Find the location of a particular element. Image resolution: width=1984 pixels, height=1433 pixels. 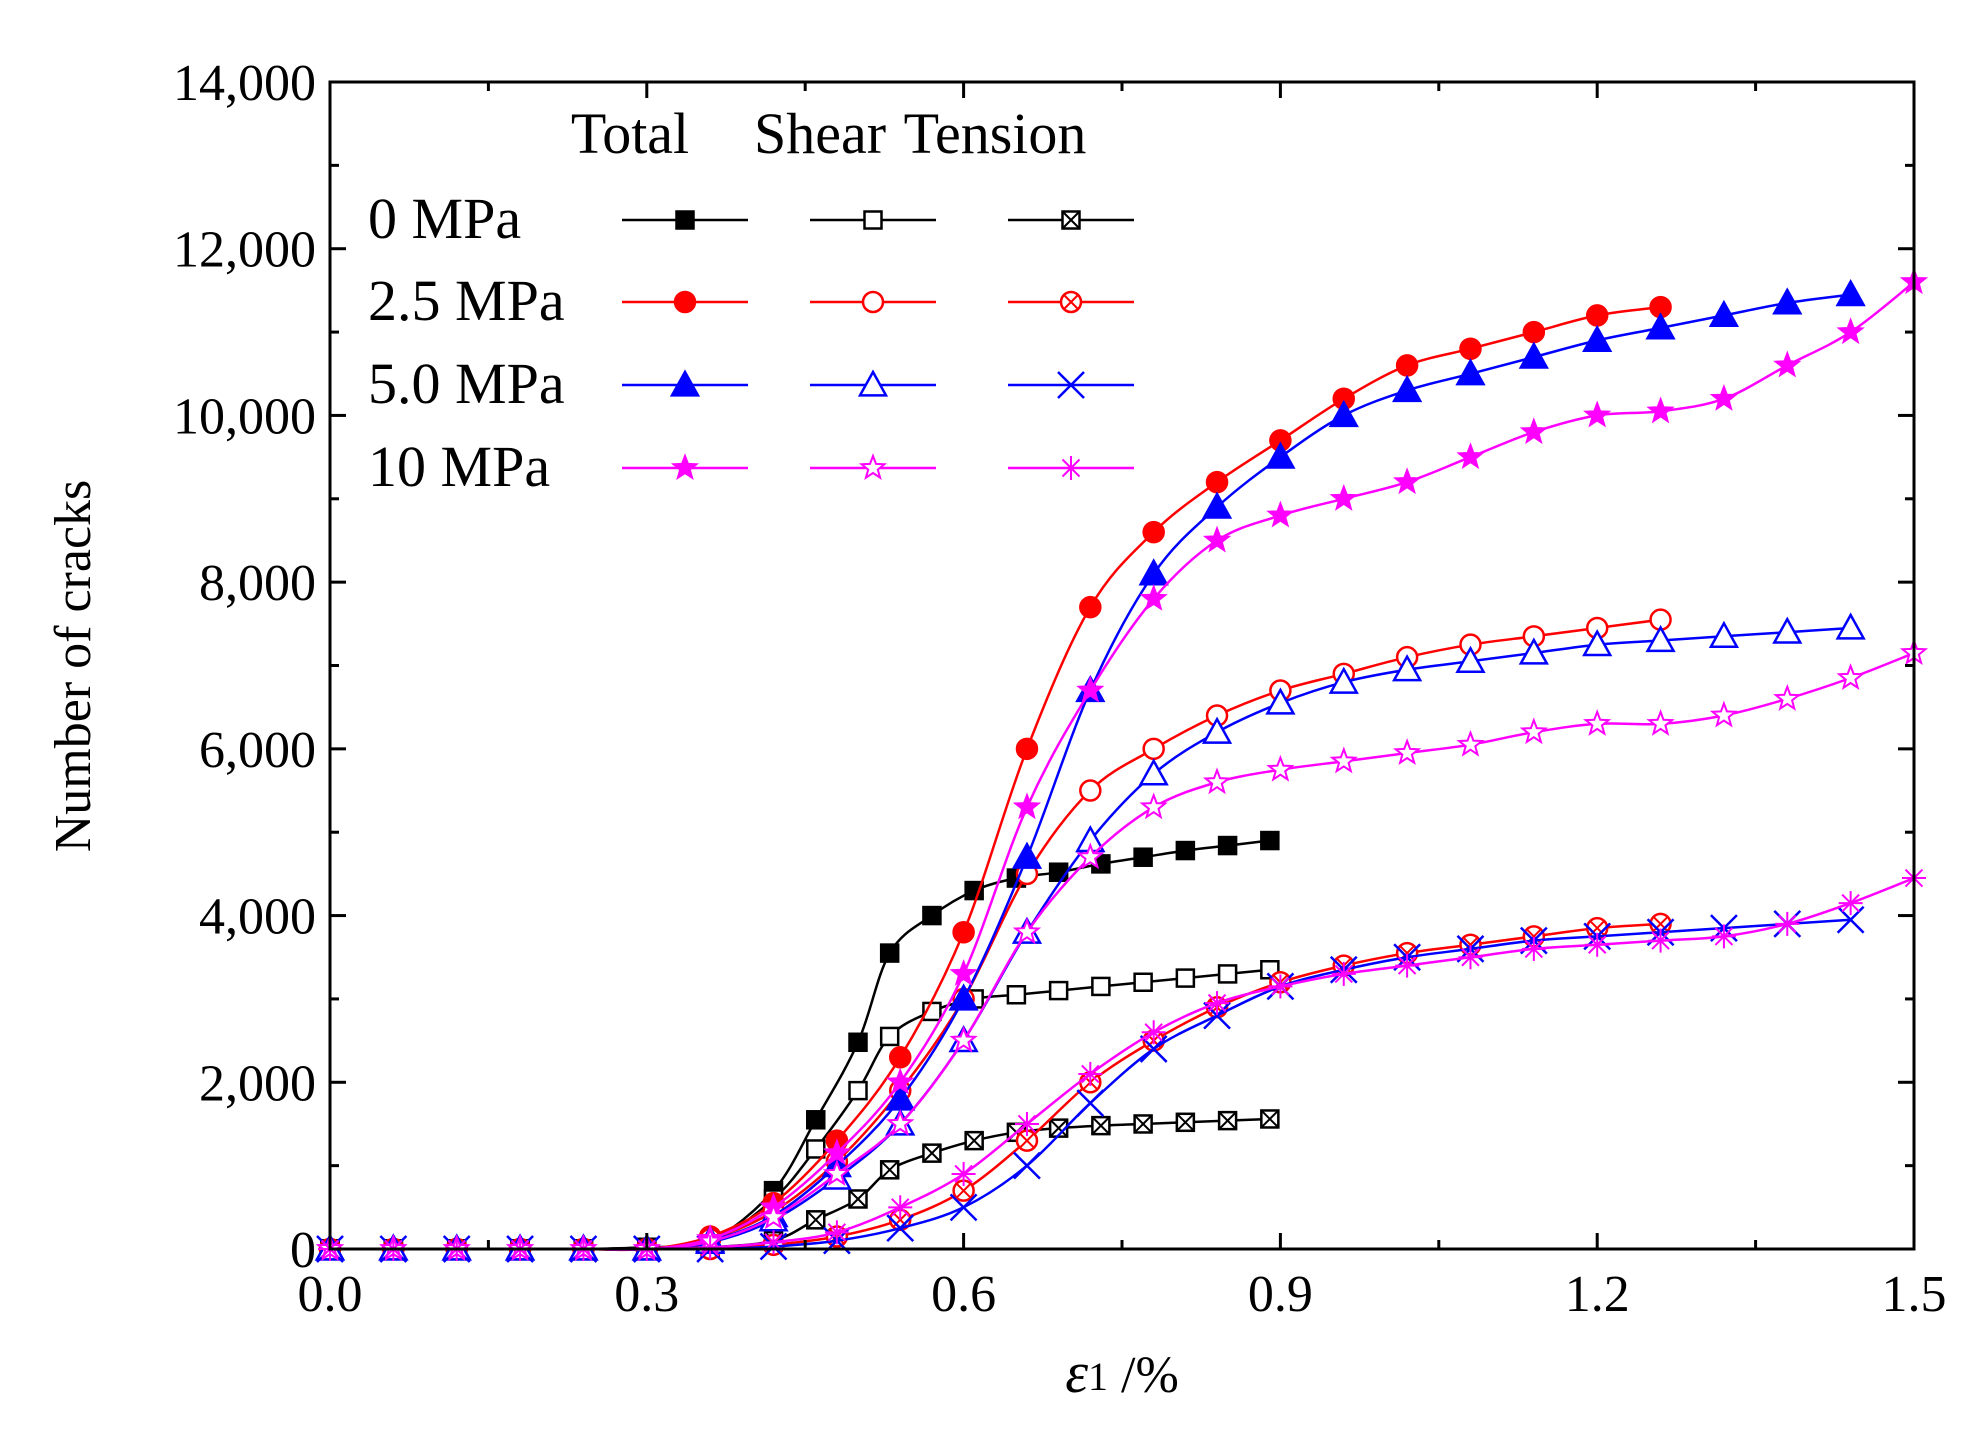

y-tick-label: 2,000 is located at coordinates (257, 1083).